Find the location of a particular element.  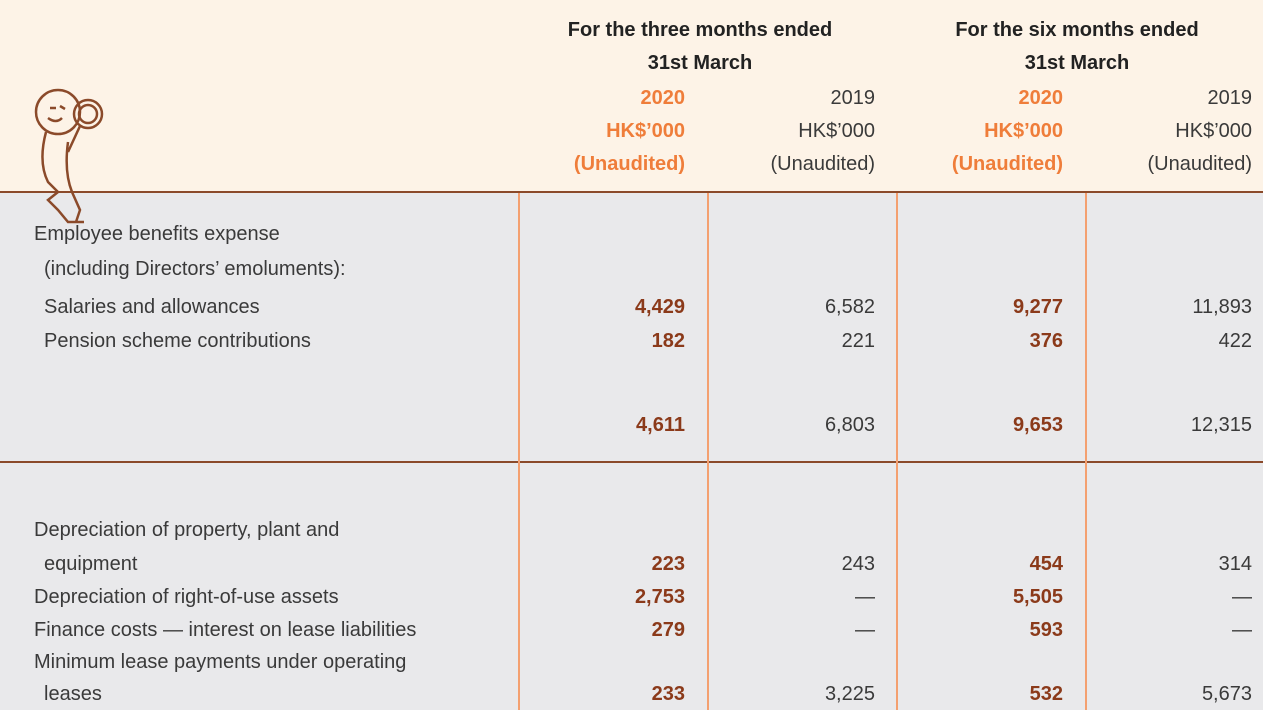

cell-value: 233 is located at coordinates (668, 694).